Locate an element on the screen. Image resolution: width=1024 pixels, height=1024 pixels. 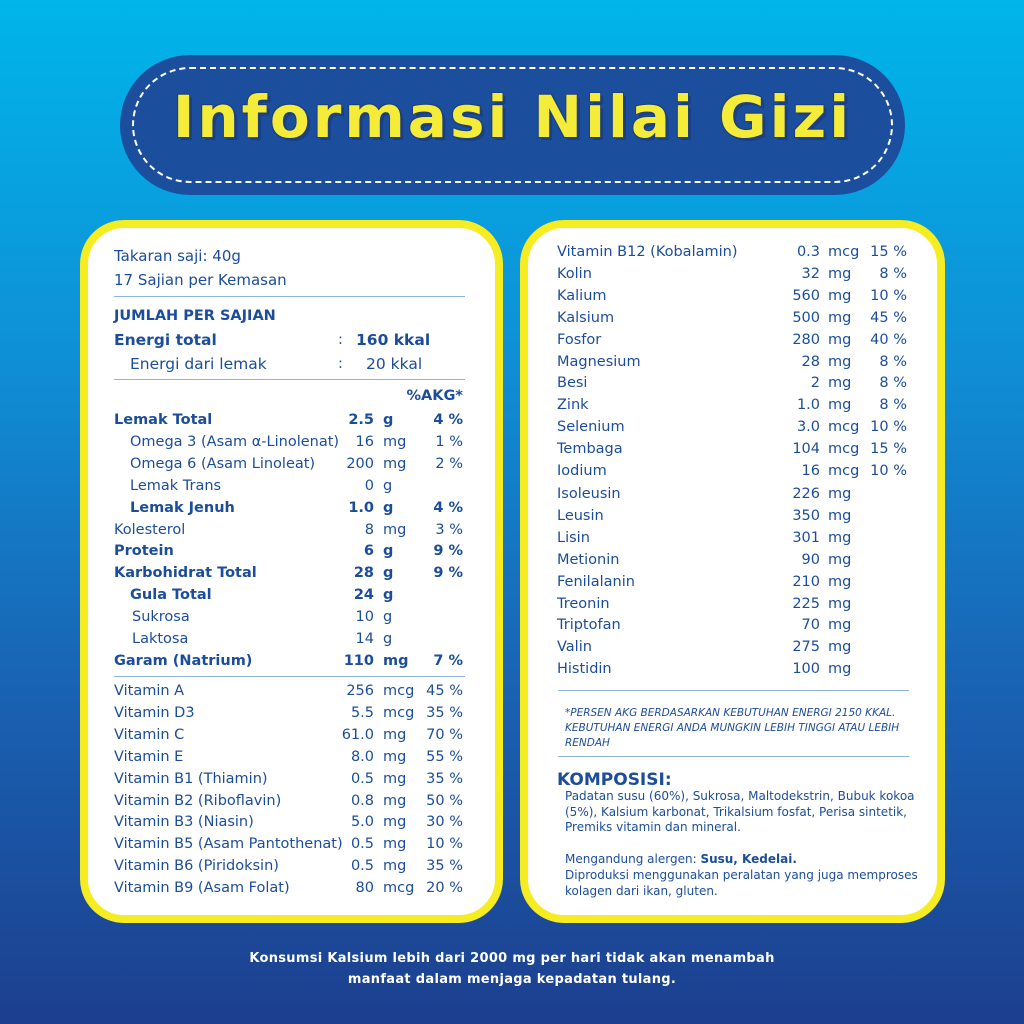
nutrient-akg: 9 % is located at coordinates (448, 551).